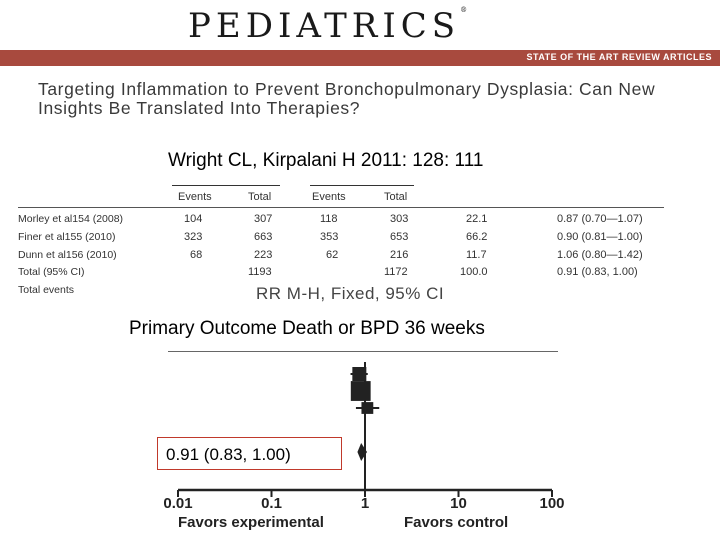  Describe the element at coordinates (329, 237) in the screenshot. I see `events-ctl: 353` at that location.